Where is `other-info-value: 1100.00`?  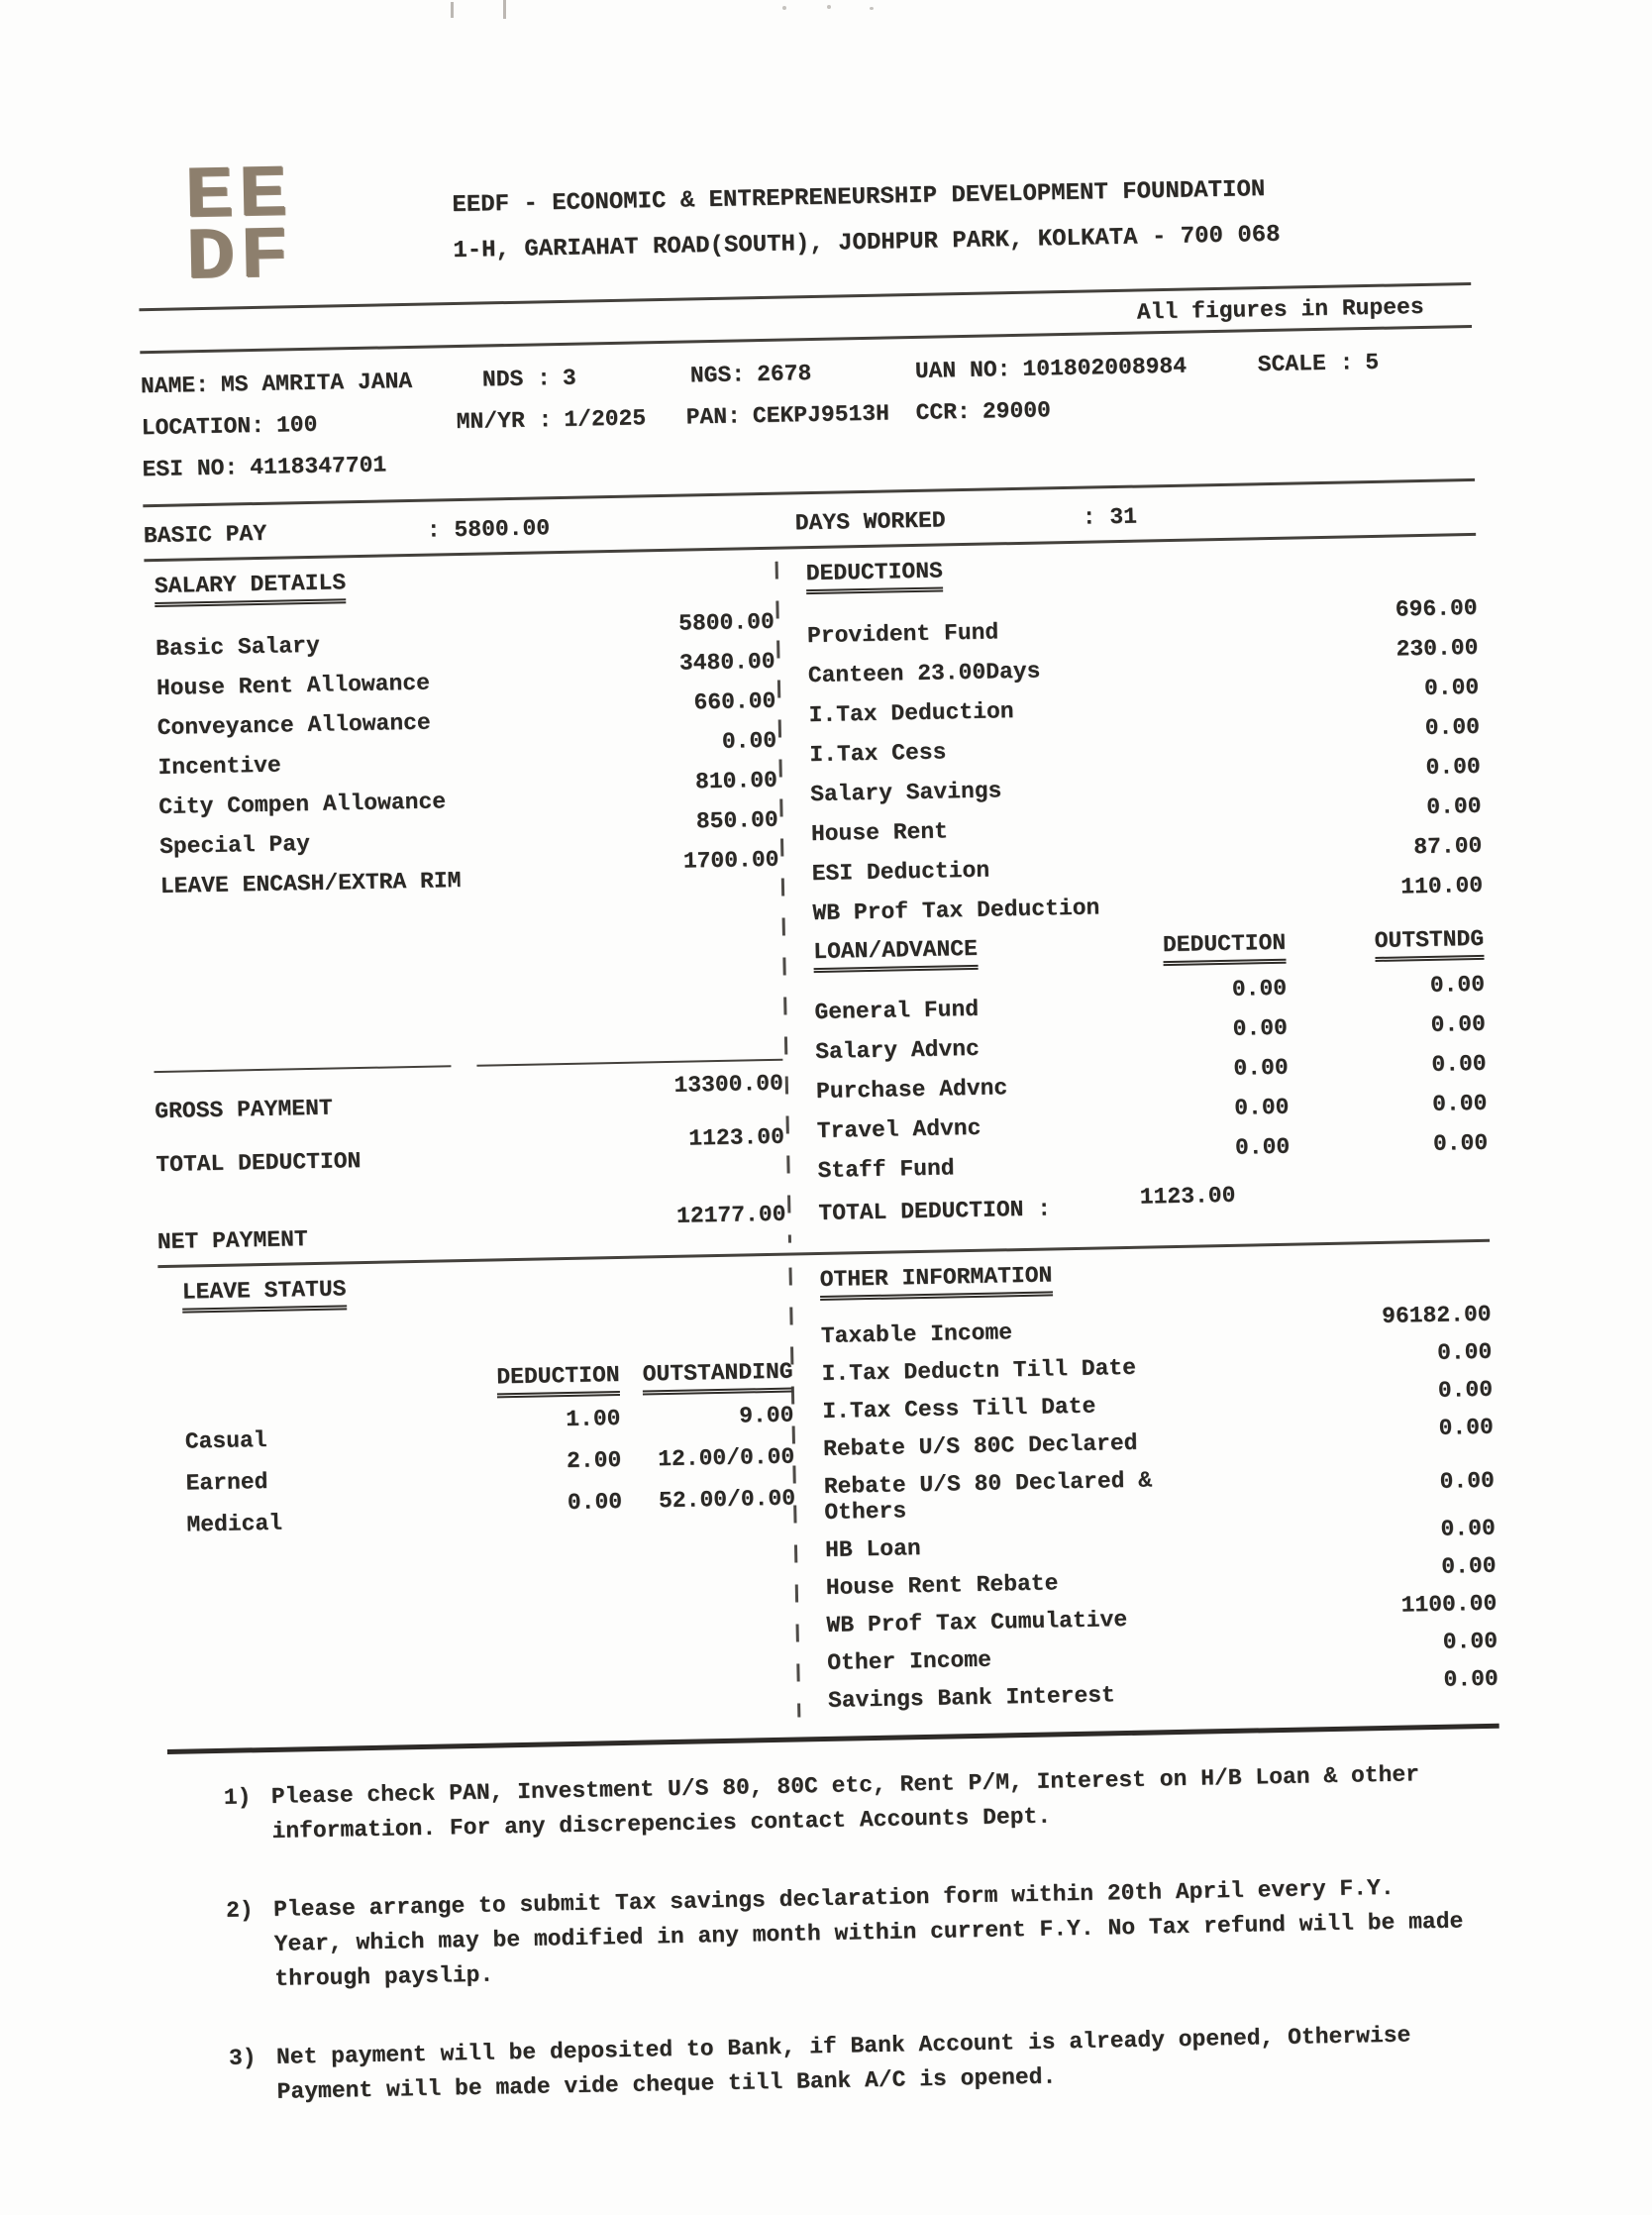 other-info-value: 1100.00 is located at coordinates (1448, 1604).